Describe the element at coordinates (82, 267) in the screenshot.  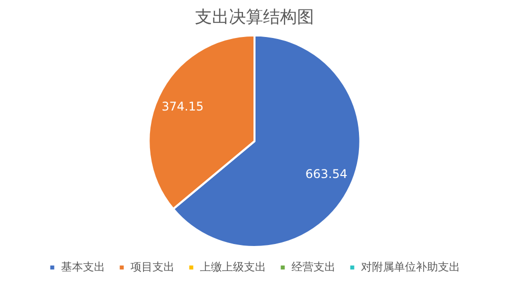
I see `legend-label: 基本支出` at that location.